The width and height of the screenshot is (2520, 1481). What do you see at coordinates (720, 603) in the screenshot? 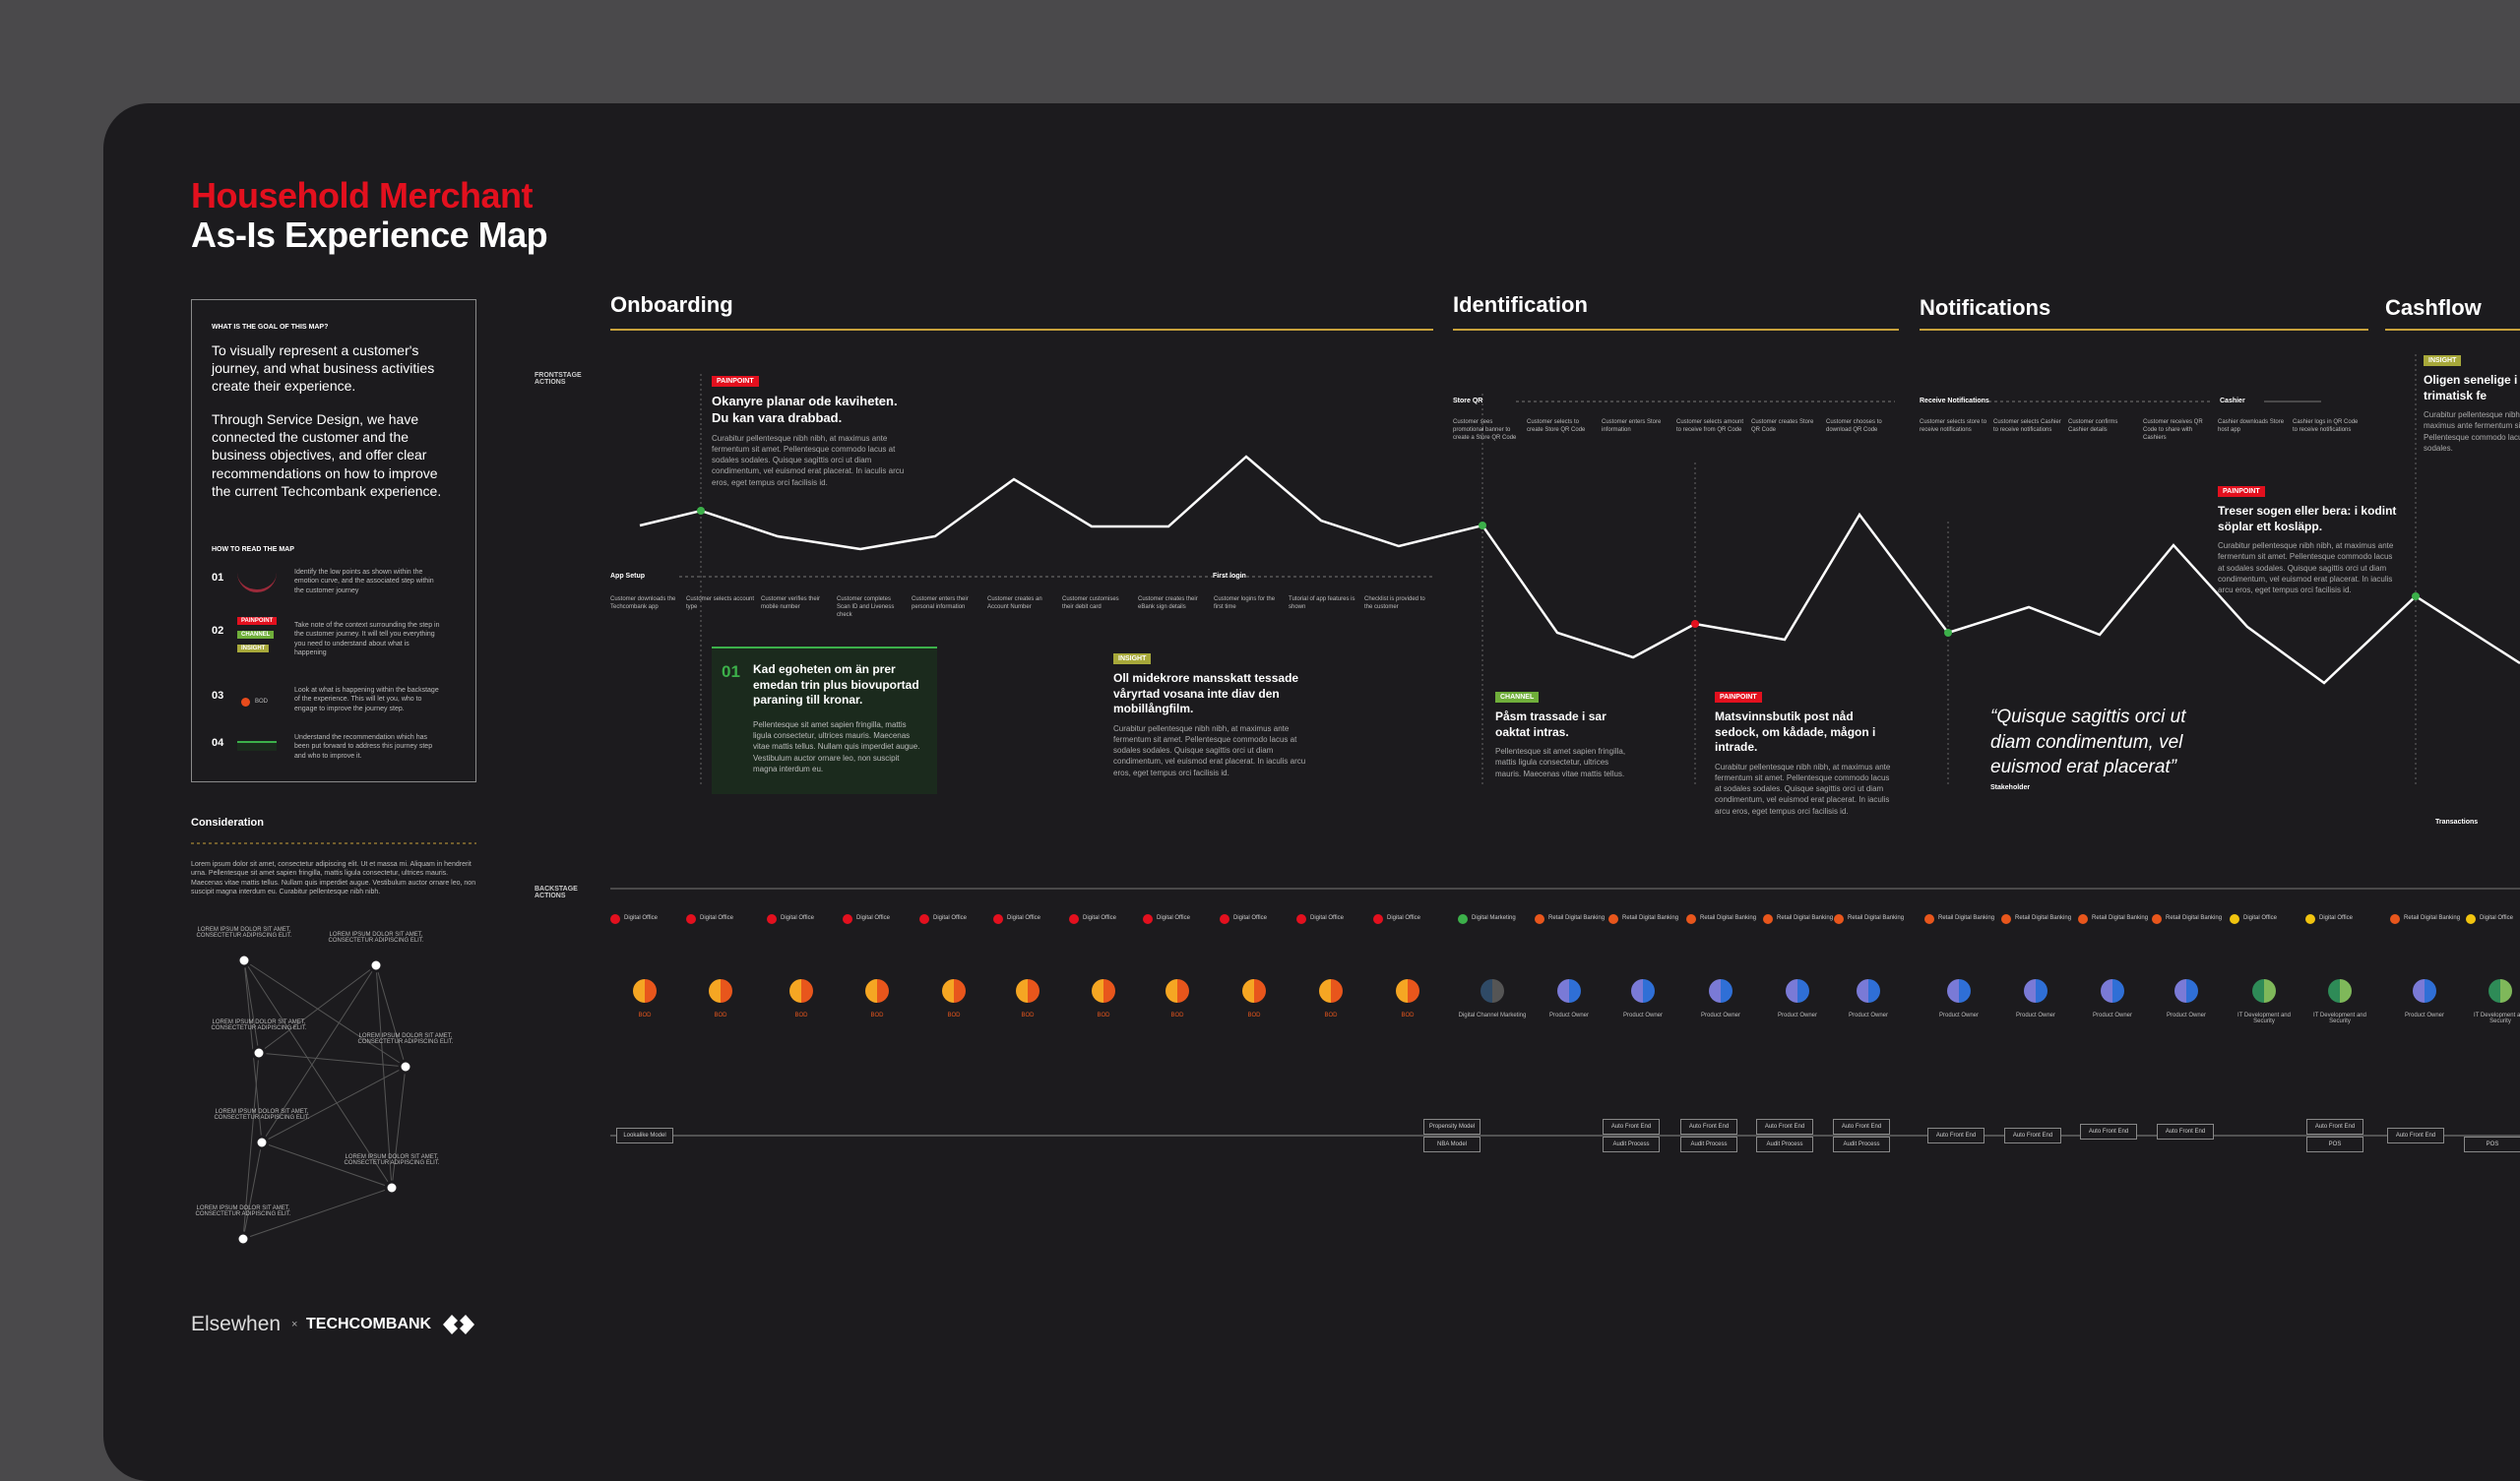
I see `step-text: Customer selects account type` at bounding box center [720, 603].